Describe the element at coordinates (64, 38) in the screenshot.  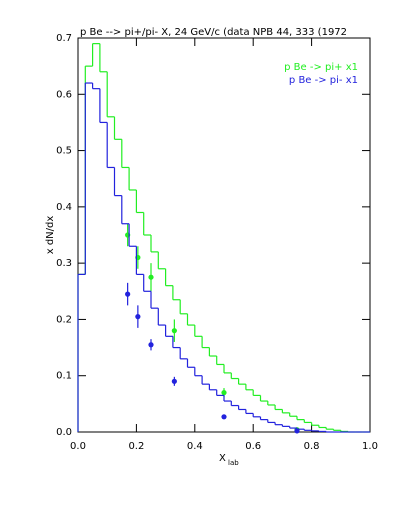
I see `y-tick-label: 0.7` at that location.